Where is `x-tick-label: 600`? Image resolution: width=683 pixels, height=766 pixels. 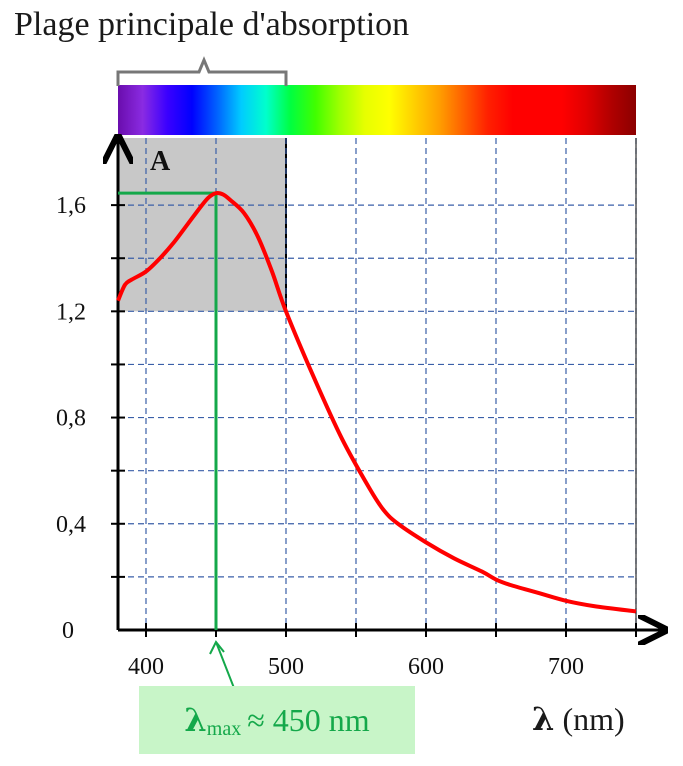 x-tick-label: 600 is located at coordinates (426, 667).